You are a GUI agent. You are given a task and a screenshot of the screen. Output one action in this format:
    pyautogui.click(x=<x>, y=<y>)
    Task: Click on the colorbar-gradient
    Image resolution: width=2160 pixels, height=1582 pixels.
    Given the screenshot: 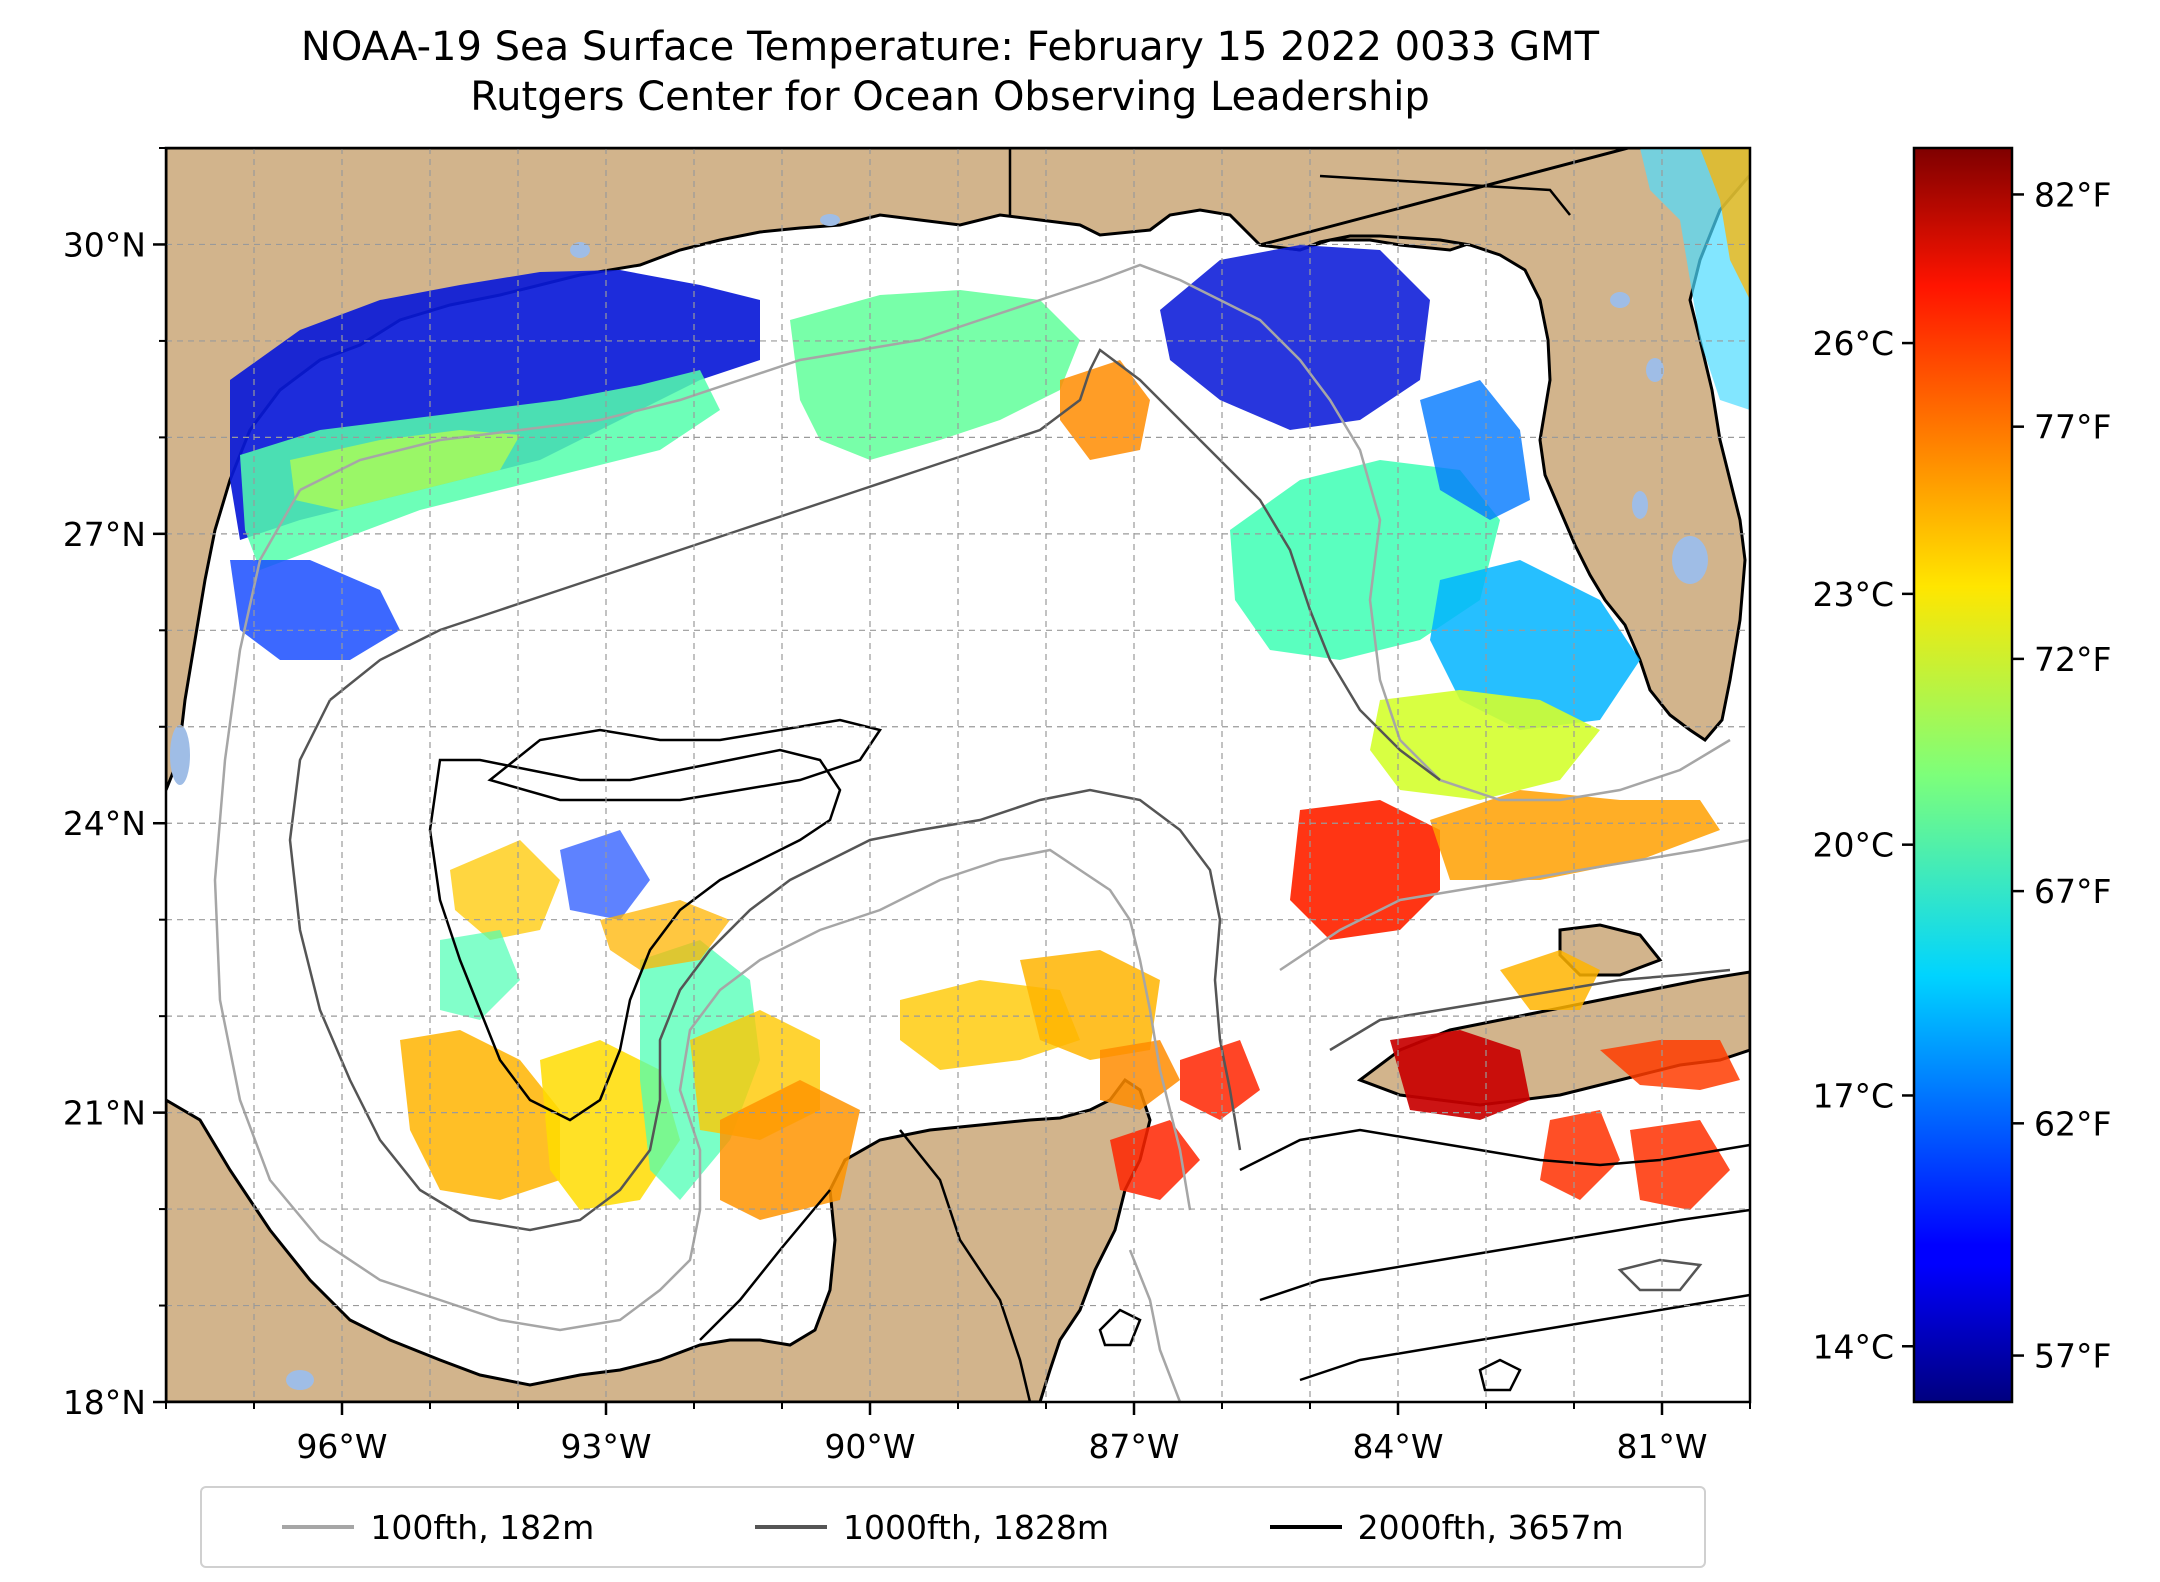 What is the action you would take?
    pyautogui.click(x=1963, y=775)
    